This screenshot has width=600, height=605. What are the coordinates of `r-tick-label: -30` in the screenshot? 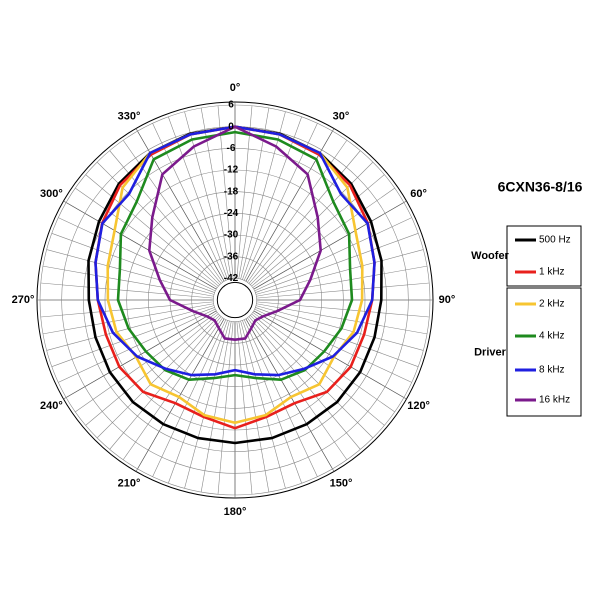 It's located at (231, 235).